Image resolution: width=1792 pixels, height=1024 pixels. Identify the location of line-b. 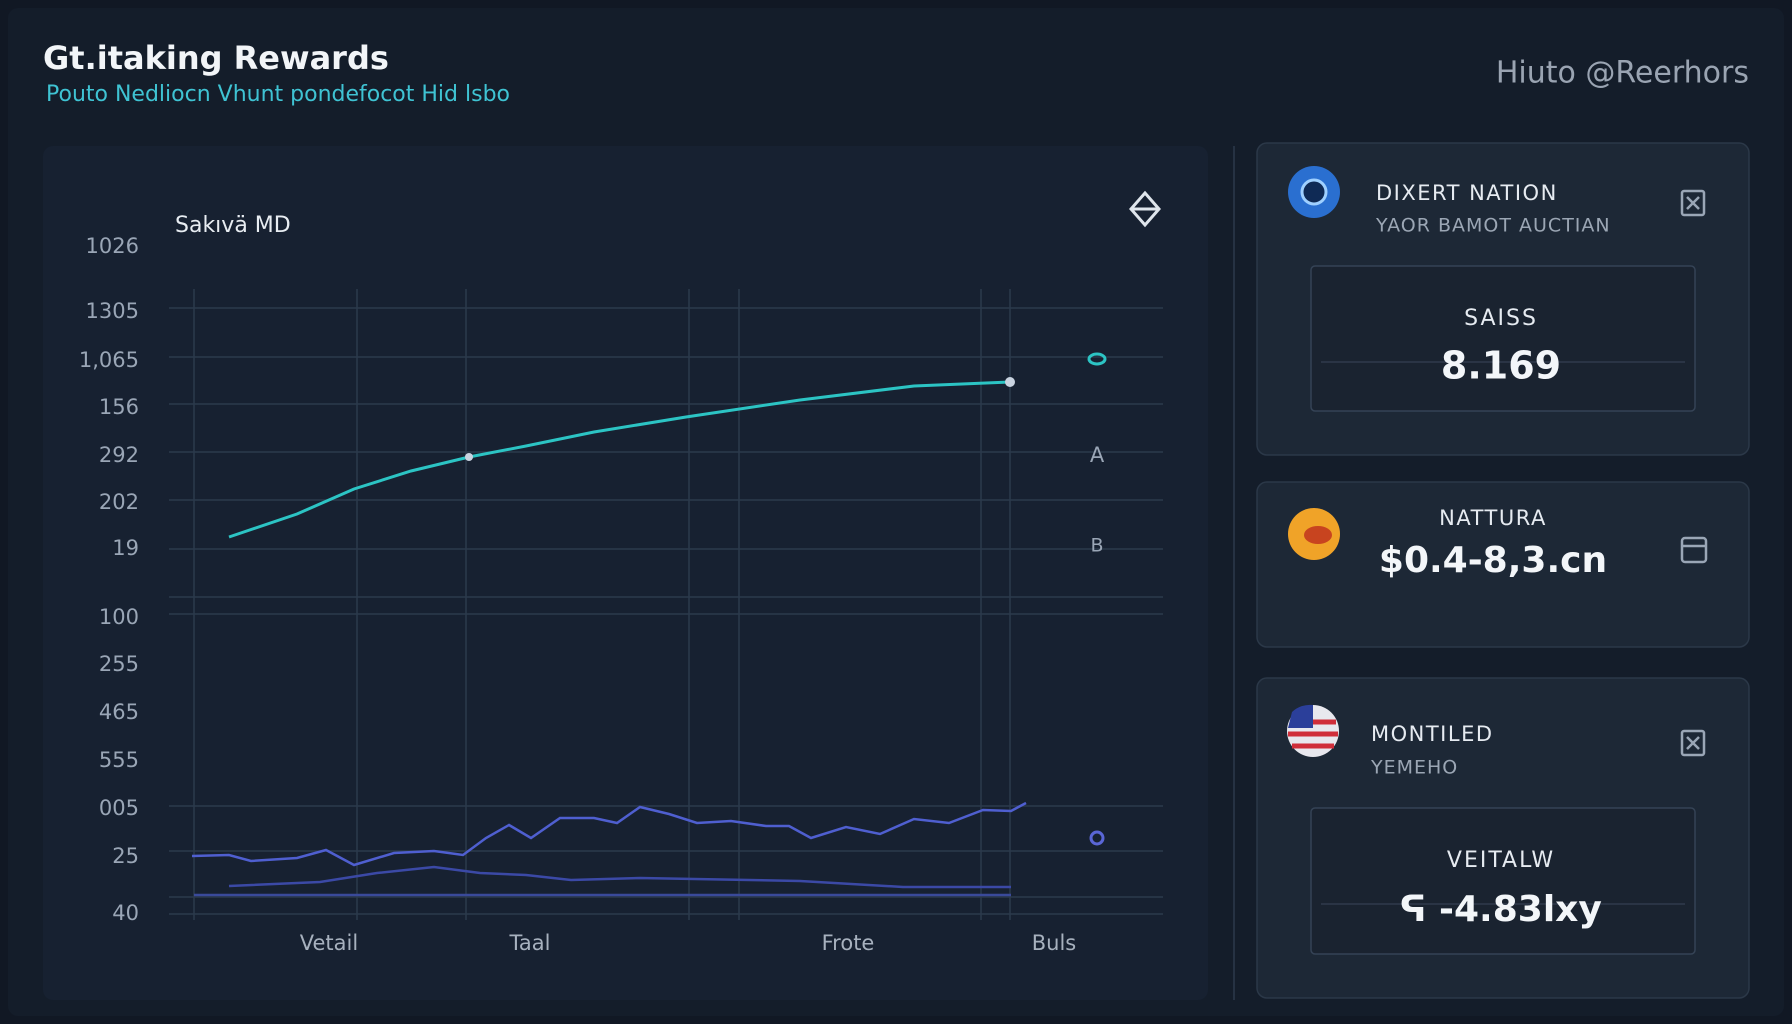
(609, 834).